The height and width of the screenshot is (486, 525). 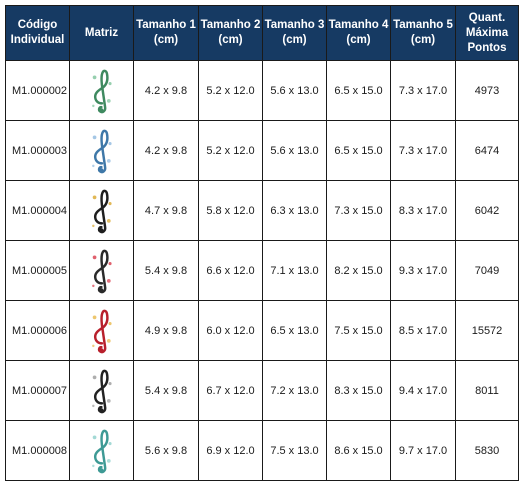 I want to click on max-points-cell: 6474, so click(x=487, y=150).